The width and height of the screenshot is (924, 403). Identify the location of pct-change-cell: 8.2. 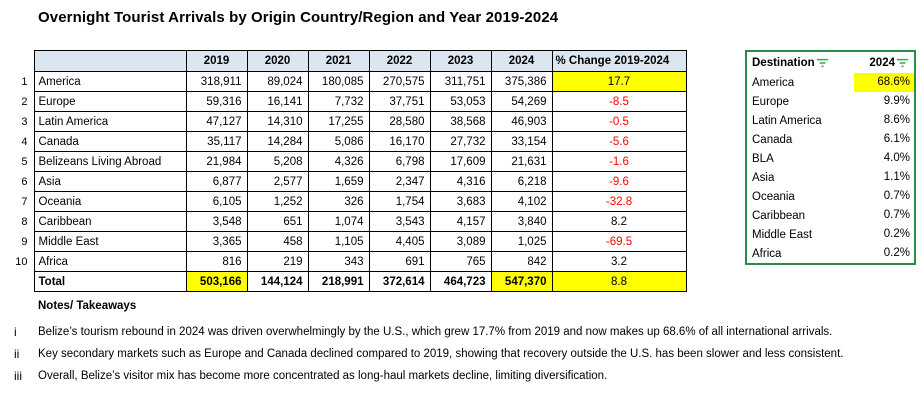
(619, 221).